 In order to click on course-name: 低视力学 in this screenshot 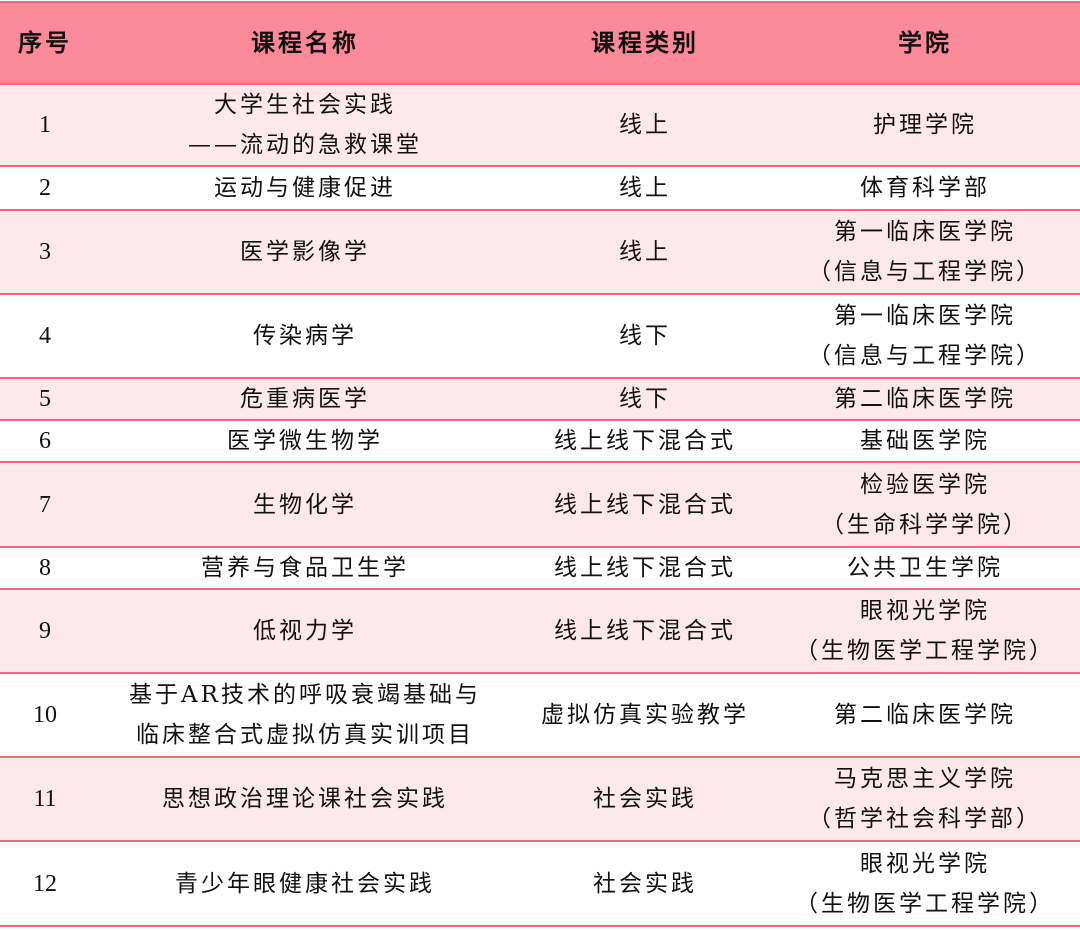, I will do `click(305, 631)`.